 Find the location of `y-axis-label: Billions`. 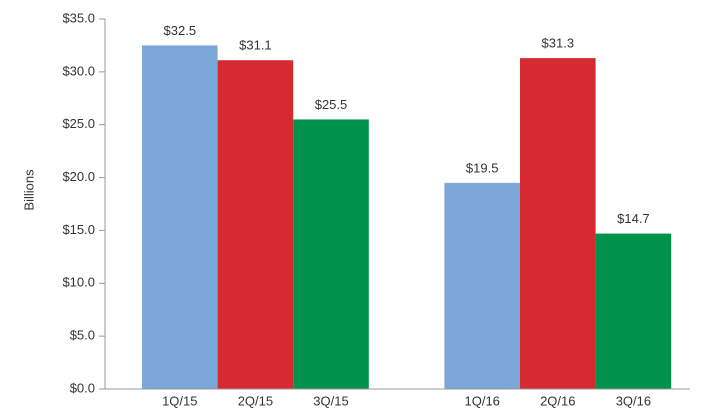

y-axis-label: Billions is located at coordinates (28, 190).